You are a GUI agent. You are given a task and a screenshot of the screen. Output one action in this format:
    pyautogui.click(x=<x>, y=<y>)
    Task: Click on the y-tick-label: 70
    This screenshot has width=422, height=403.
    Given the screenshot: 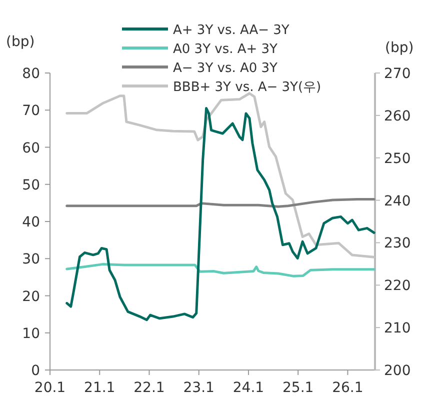 What is the action you would take?
    pyautogui.click(x=31, y=111)
    